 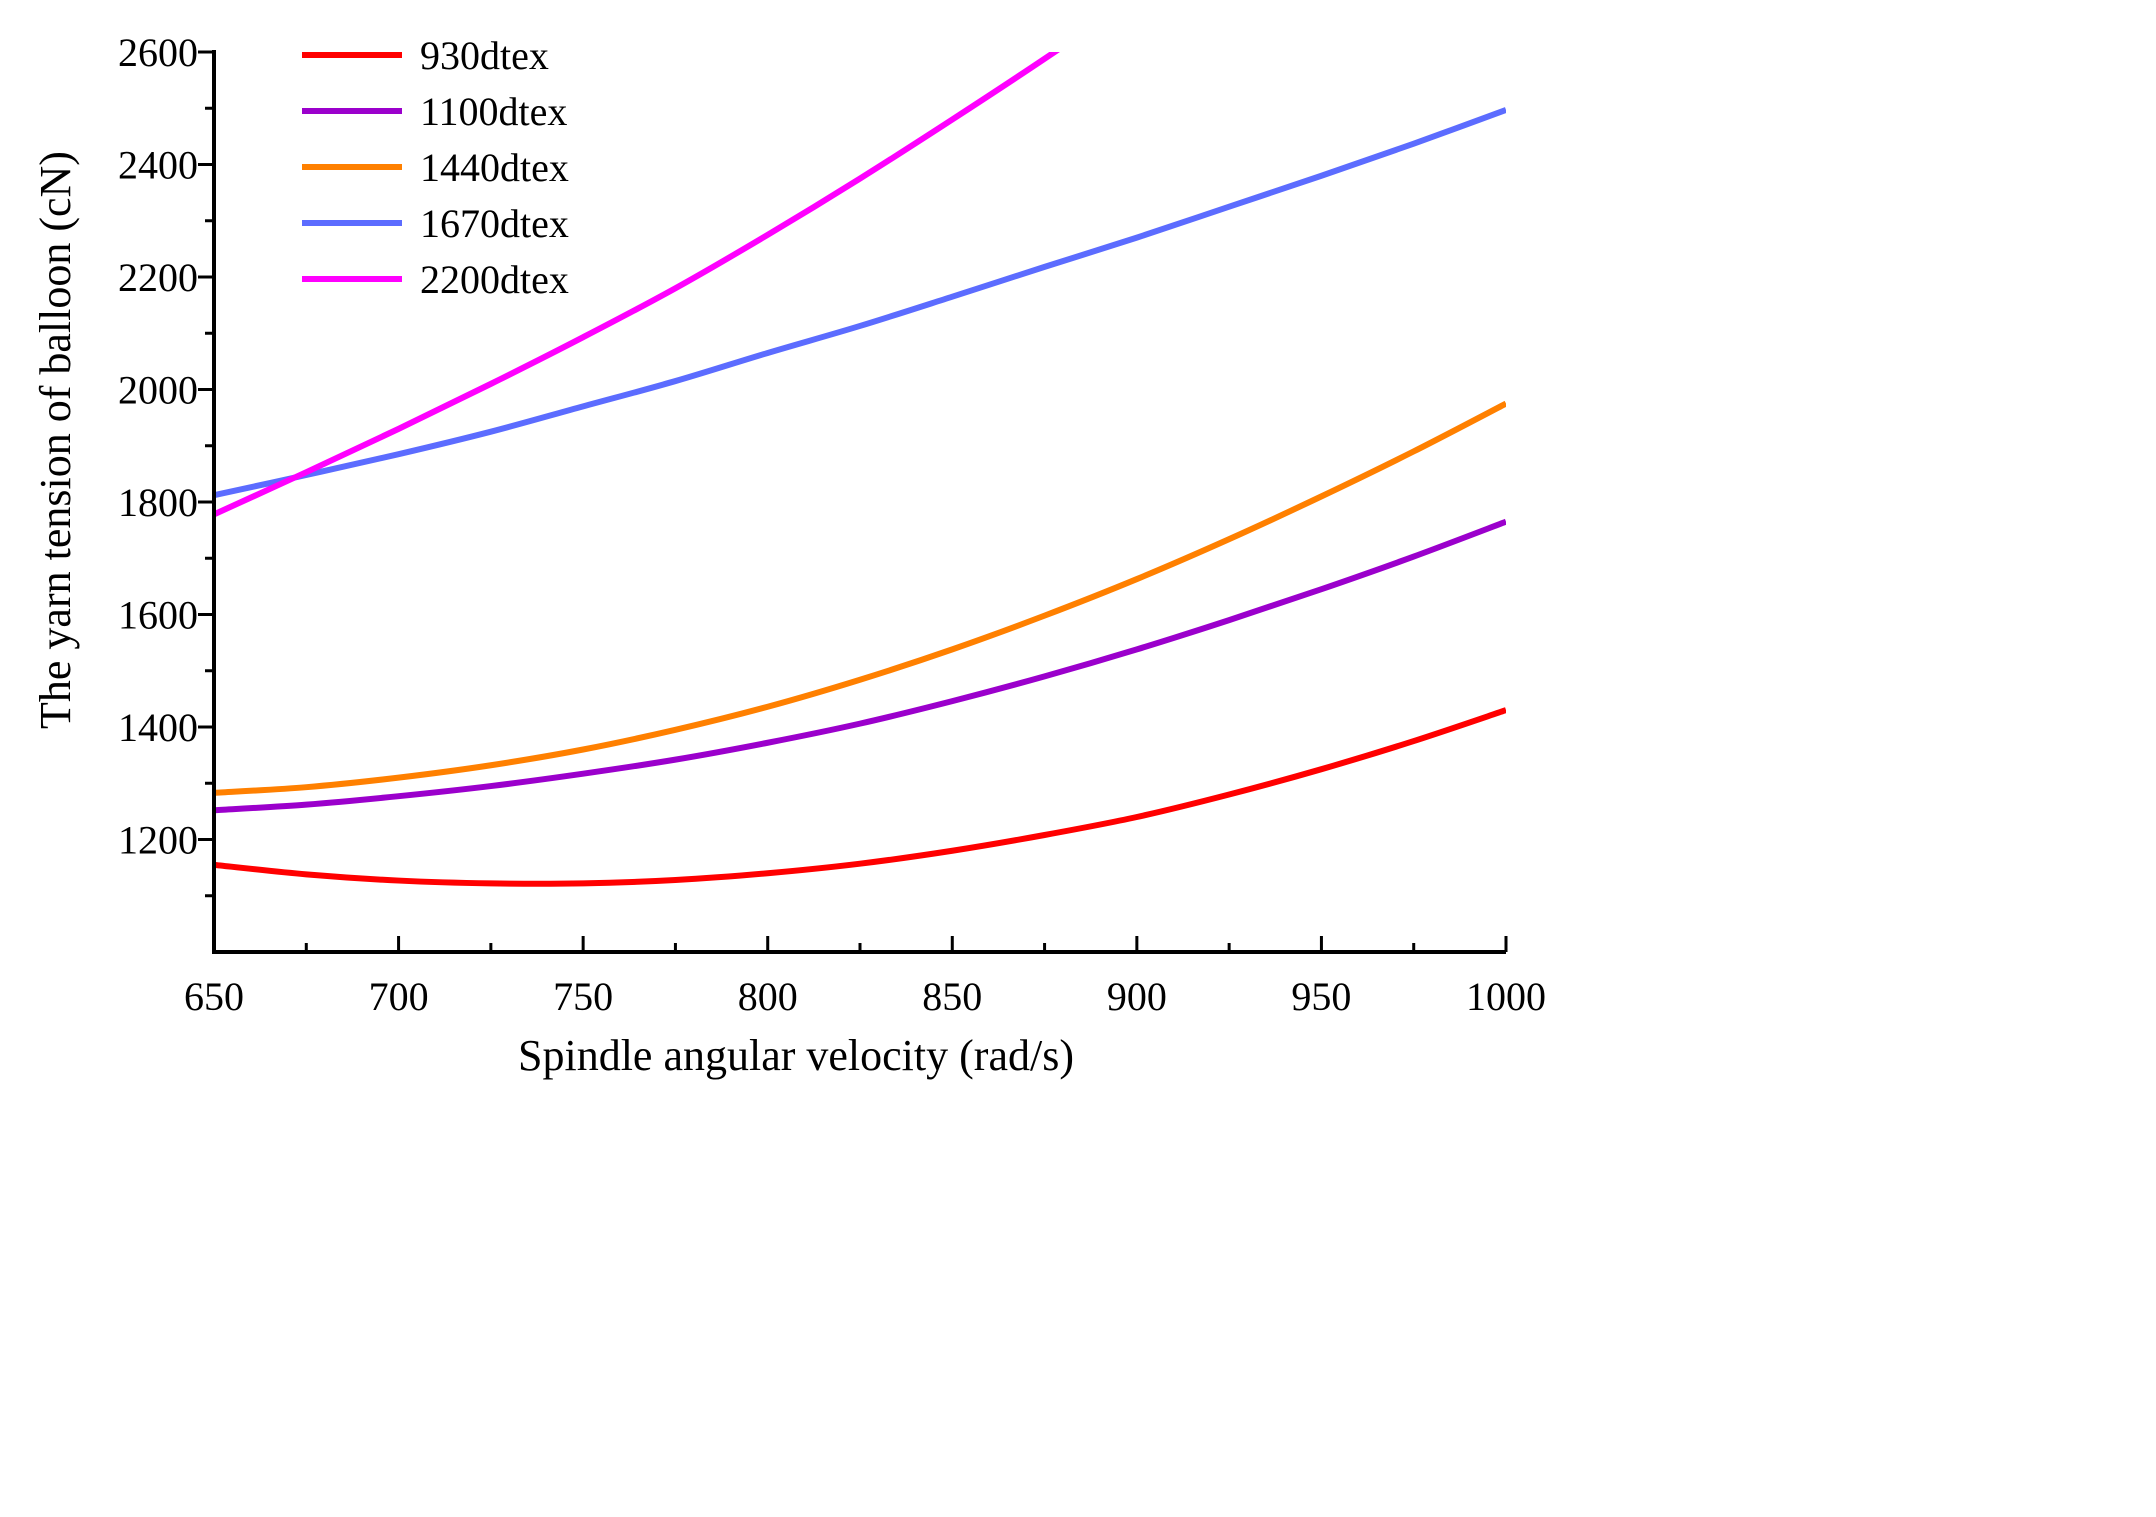 I want to click on series-line-930dtex, so click(x=860, y=797).